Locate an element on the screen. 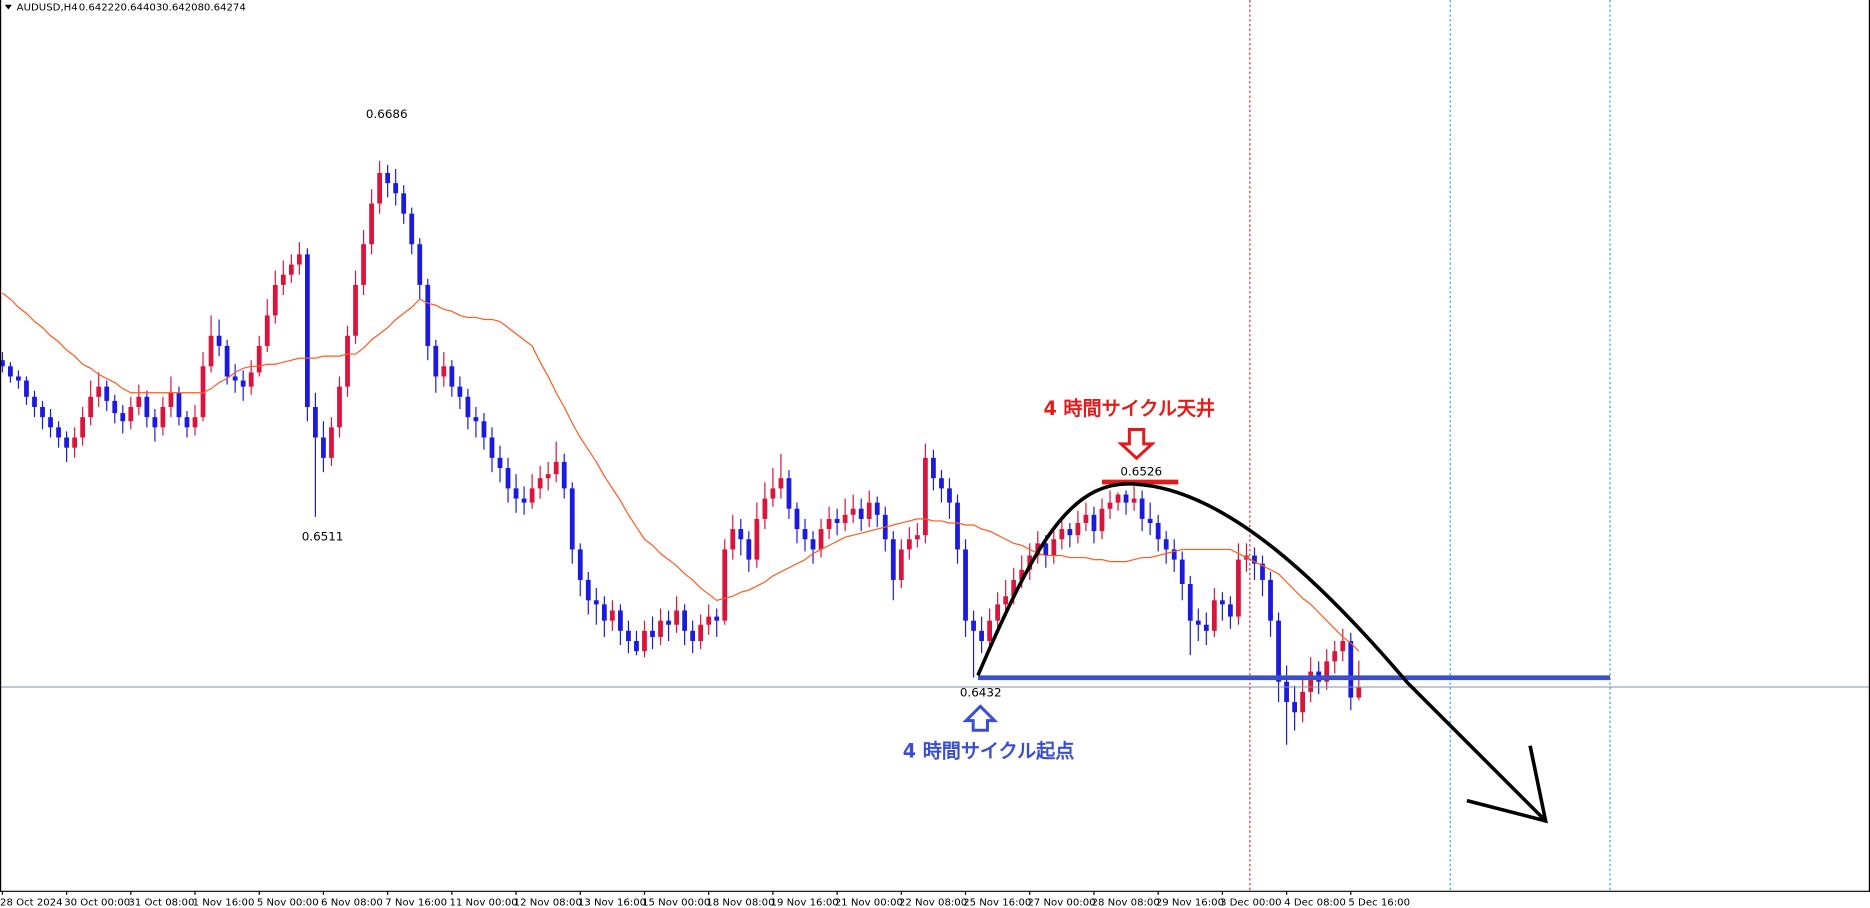 This screenshot has width=1870, height=908. x-tick-label: 5 Nov 00:00 is located at coordinates (288, 903).